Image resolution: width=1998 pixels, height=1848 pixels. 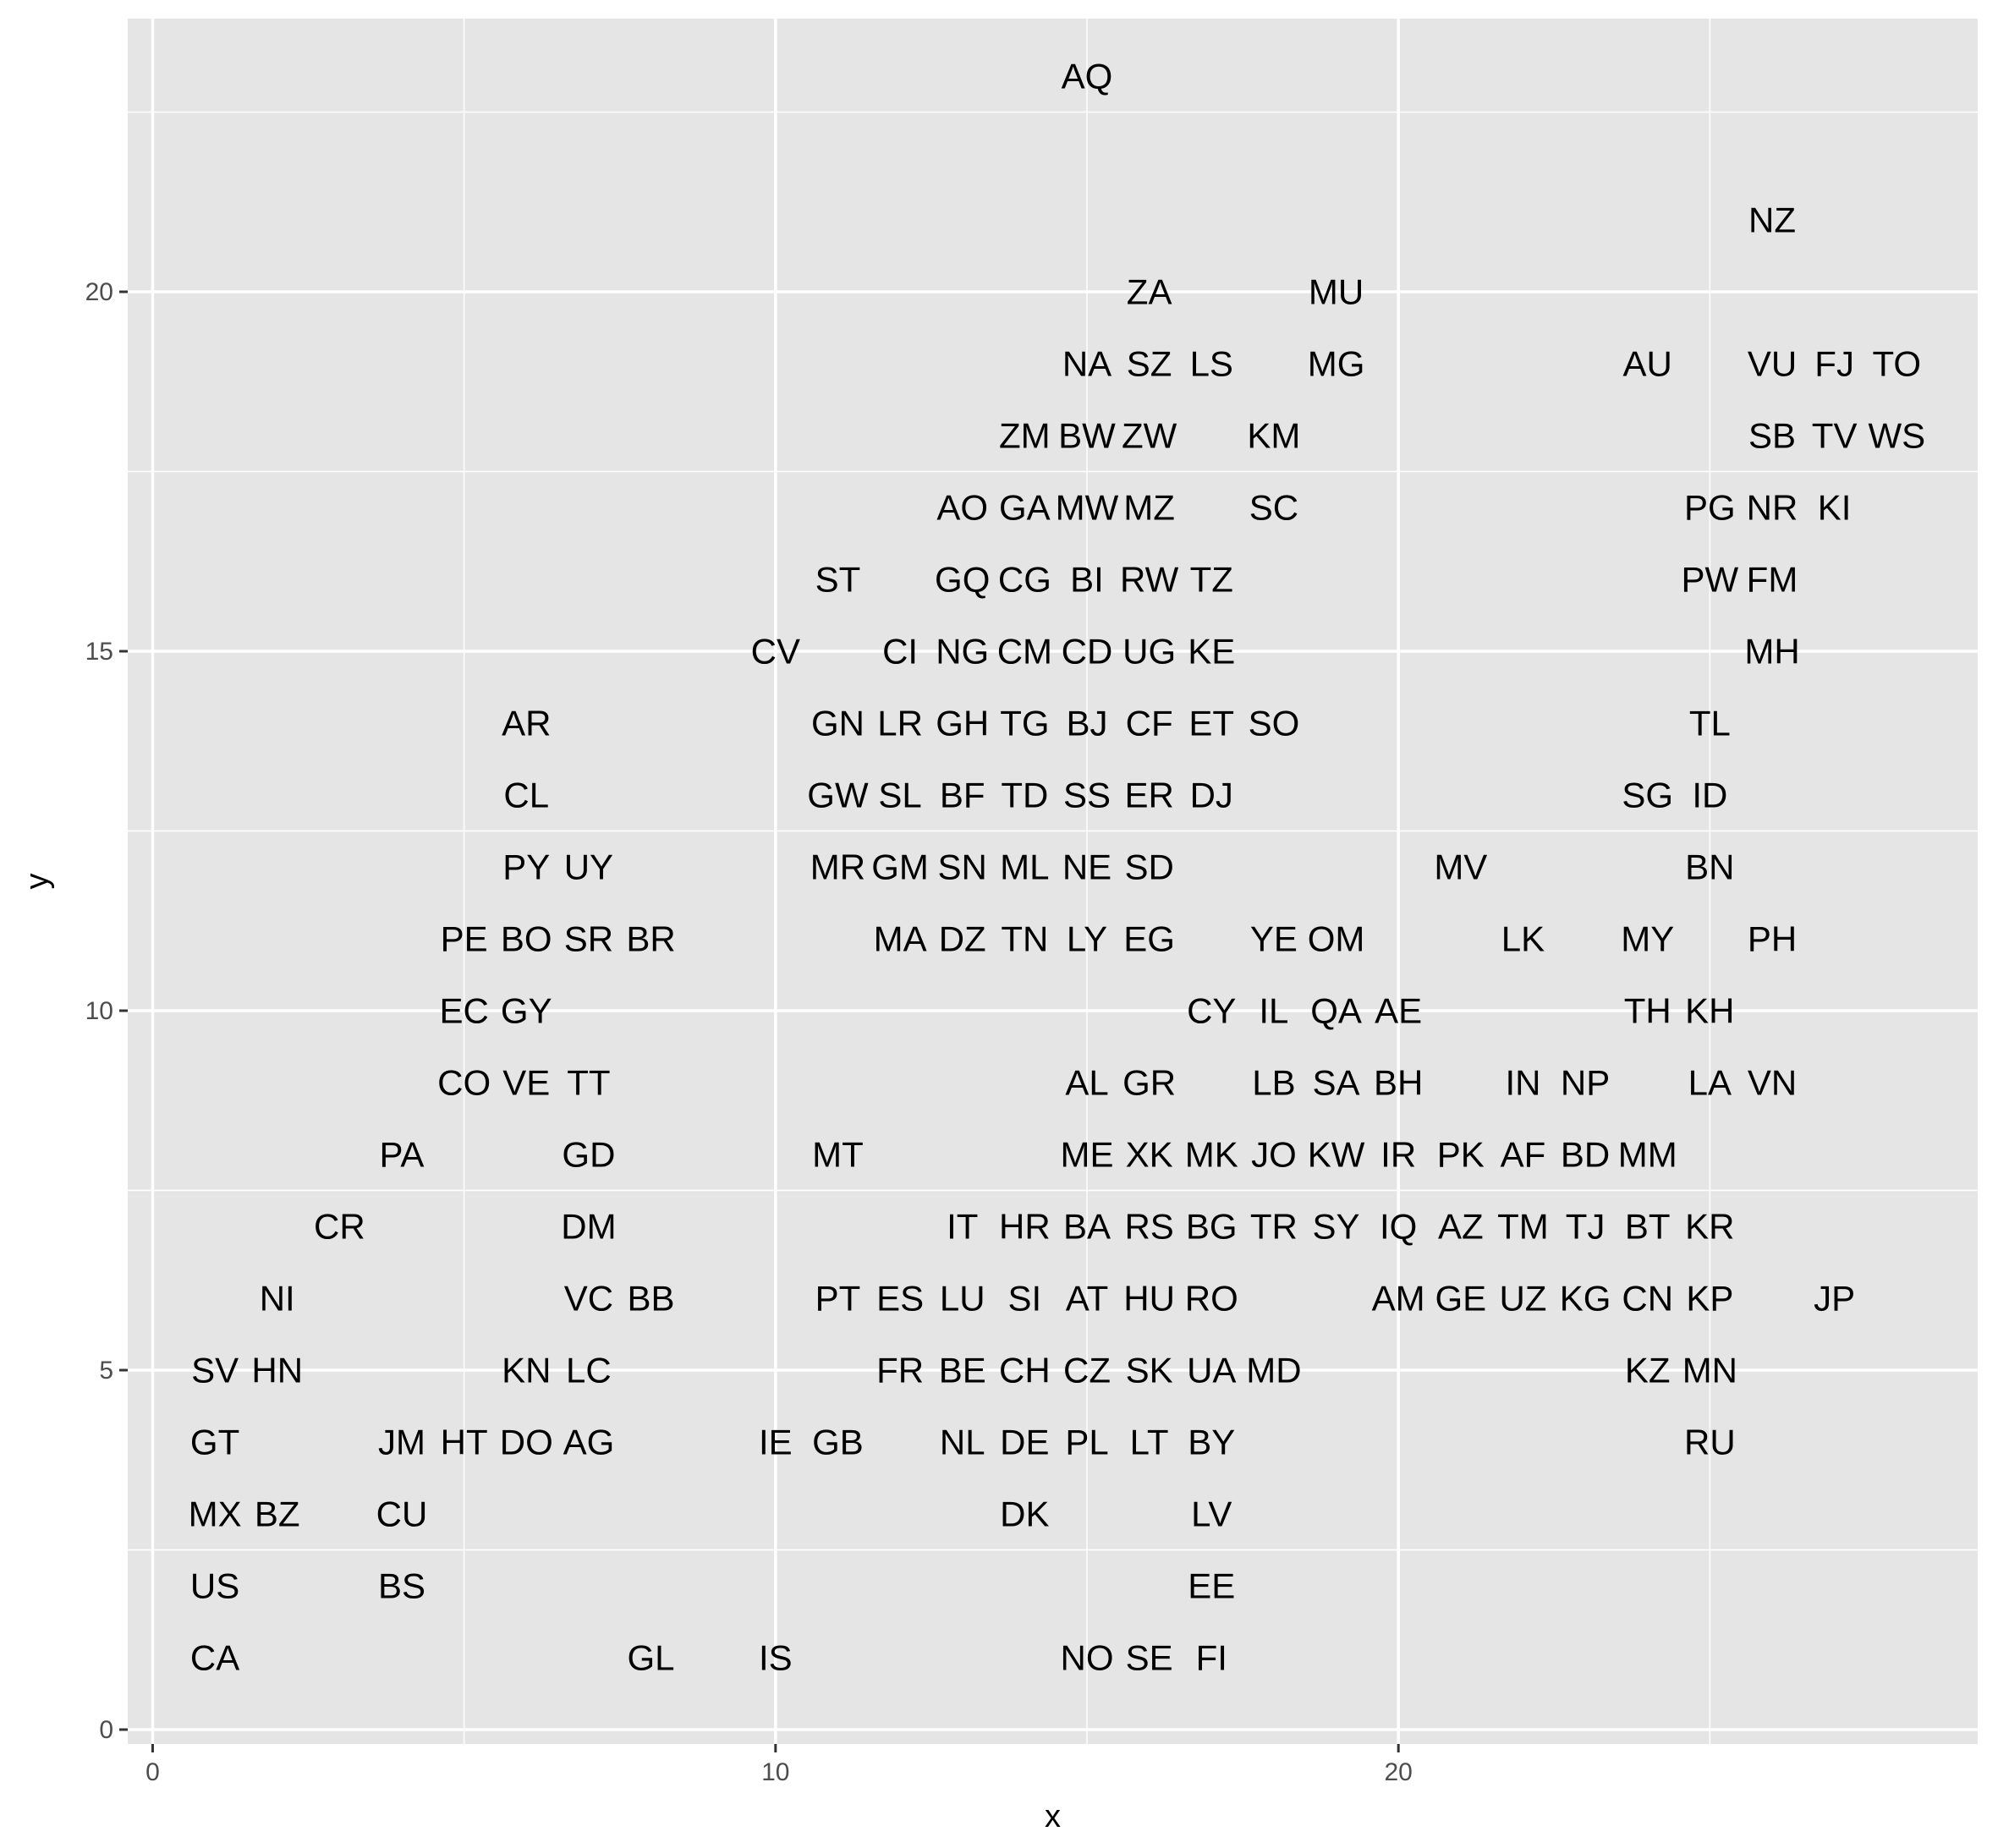 What do you see at coordinates (1647, 795) in the screenshot?
I see `point-label-sg: SG` at bounding box center [1647, 795].